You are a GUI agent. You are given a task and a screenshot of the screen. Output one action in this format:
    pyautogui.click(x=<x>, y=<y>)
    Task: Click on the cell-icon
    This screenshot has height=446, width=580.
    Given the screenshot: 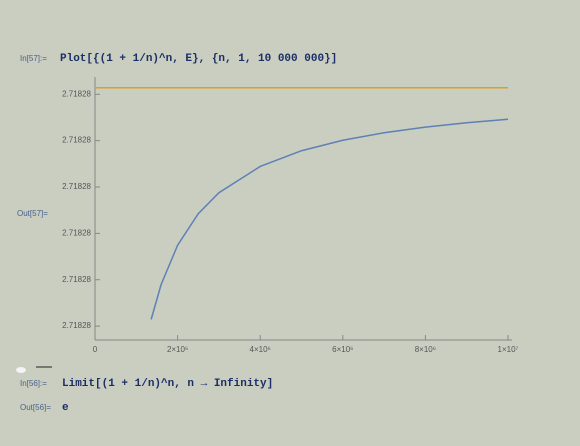 What is the action you would take?
    pyautogui.click(x=21, y=370)
    